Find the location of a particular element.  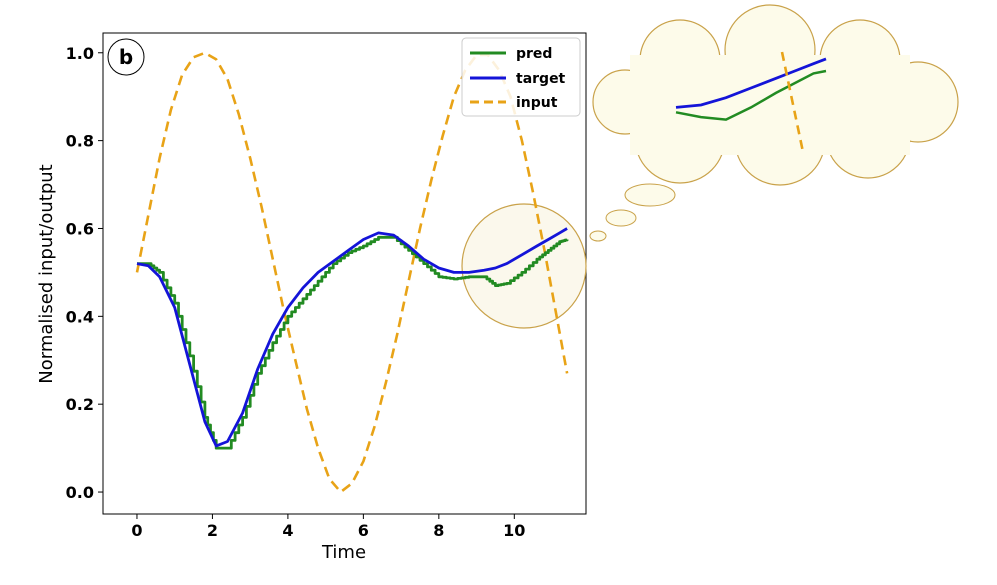

x-axis-label: Time is located at coordinates (343, 552).